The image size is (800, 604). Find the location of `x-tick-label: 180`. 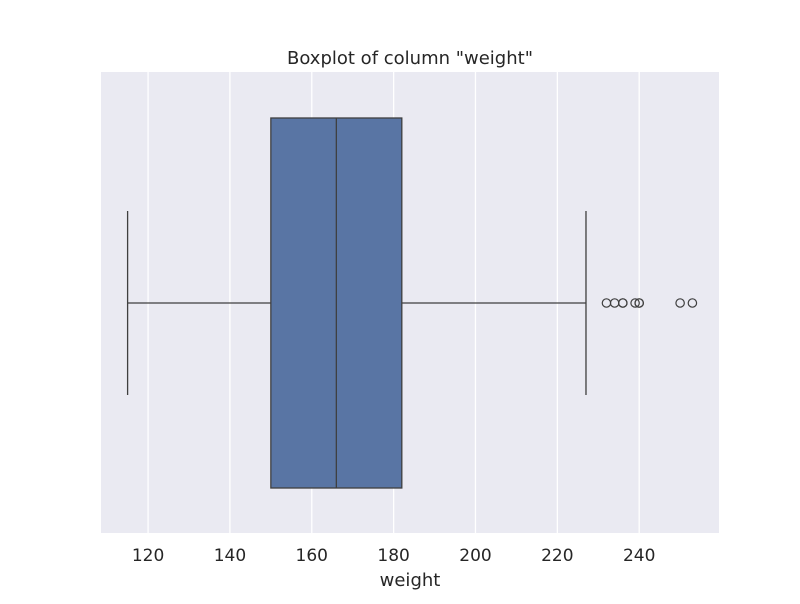

x-tick-label: 180 is located at coordinates (393, 556).